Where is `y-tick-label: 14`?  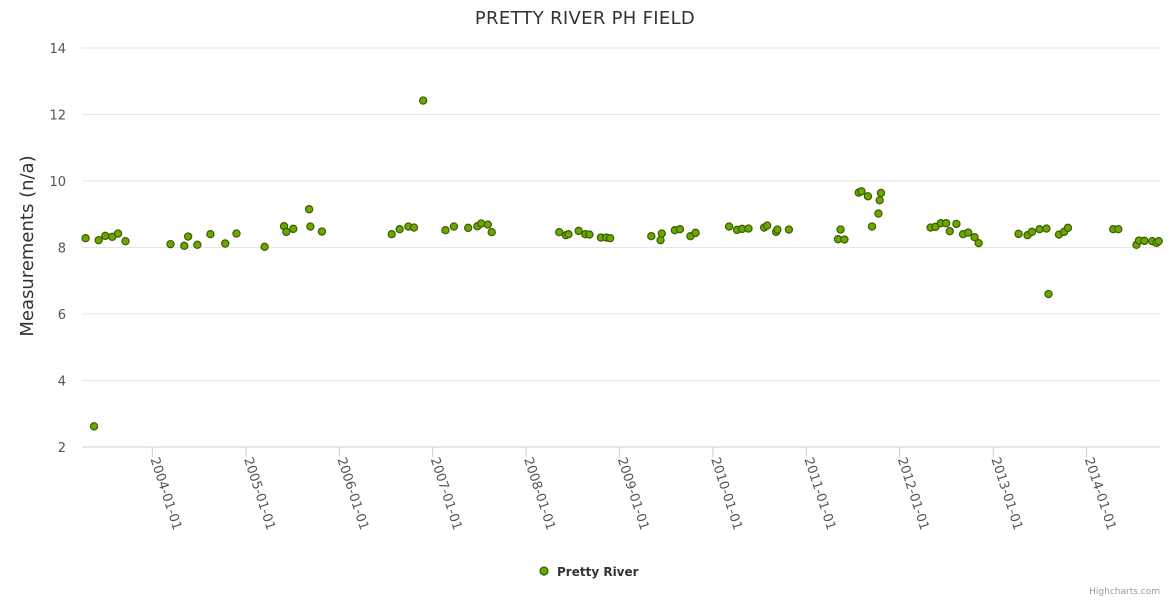
y-tick-label: 14 is located at coordinates (57, 49).